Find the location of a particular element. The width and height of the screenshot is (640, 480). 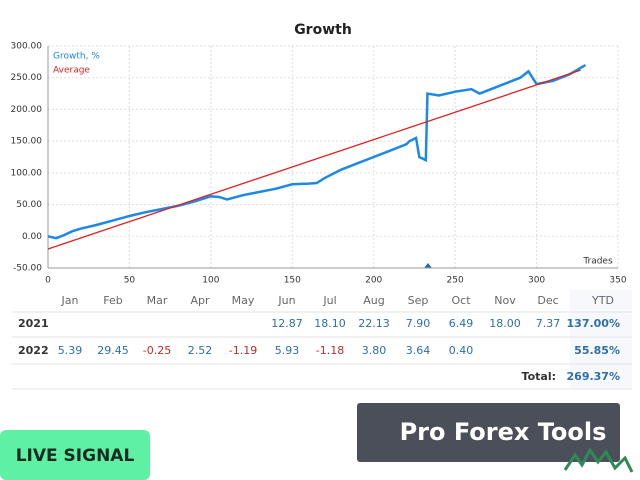

month-value: 12.87 is located at coordinates (287, 323).